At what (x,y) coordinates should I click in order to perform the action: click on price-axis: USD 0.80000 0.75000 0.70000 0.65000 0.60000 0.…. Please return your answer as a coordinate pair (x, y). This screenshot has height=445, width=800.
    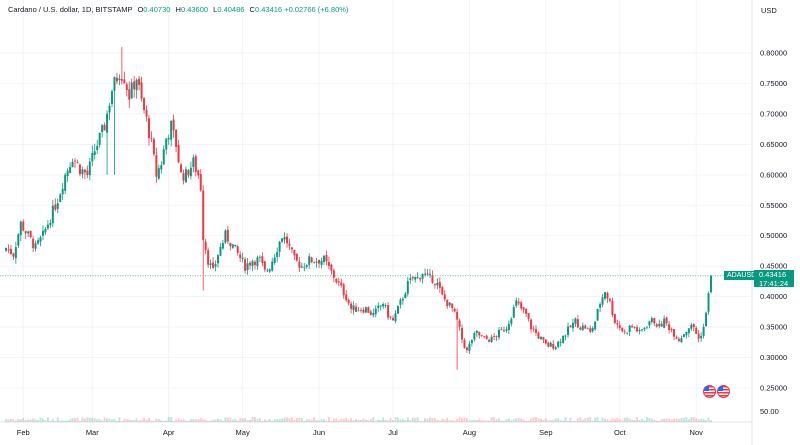
    Looking at the image, I should click on (773, 211).